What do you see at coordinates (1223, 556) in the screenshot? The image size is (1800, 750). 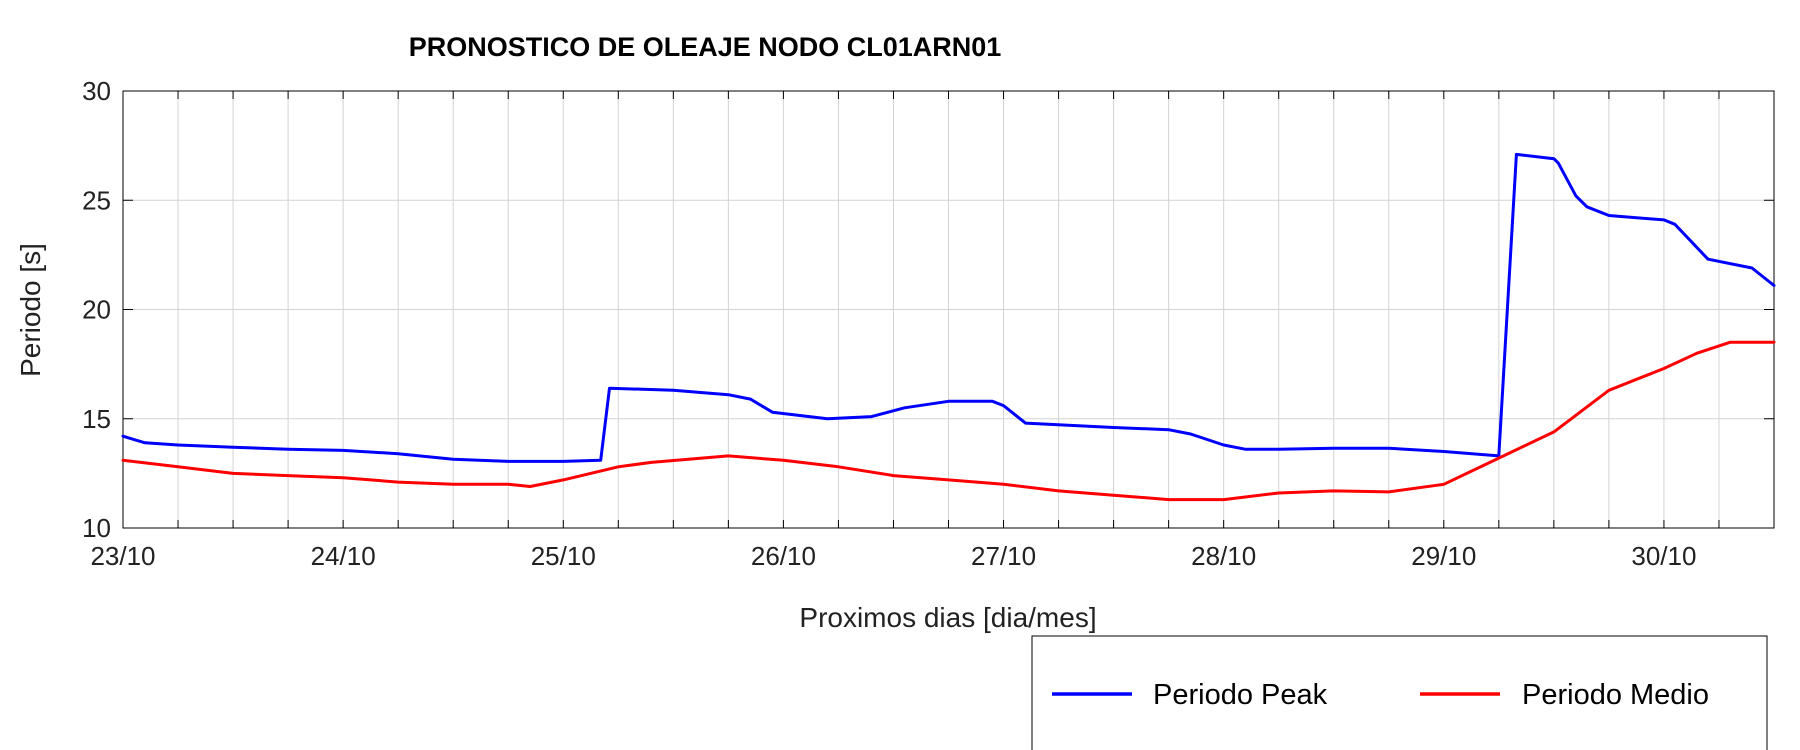 I see `x-tick-label: 28/10` at bounding box center [1223, 556].